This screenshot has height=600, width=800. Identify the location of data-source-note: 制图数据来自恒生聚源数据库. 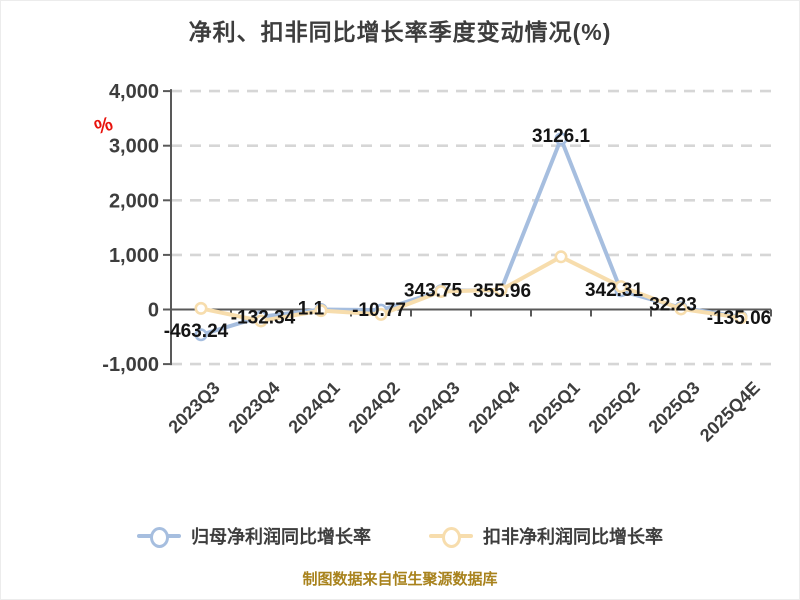
(400, 579).